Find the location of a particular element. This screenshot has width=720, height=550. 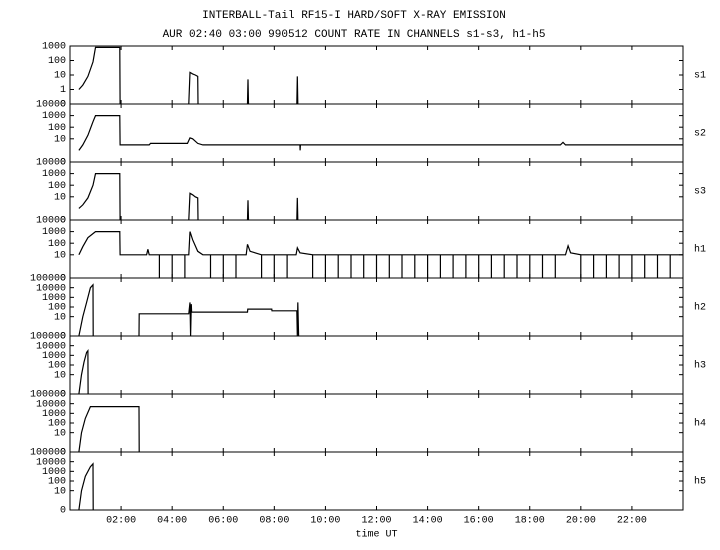

panel-label: h5 is located at coordinates (700, 482).